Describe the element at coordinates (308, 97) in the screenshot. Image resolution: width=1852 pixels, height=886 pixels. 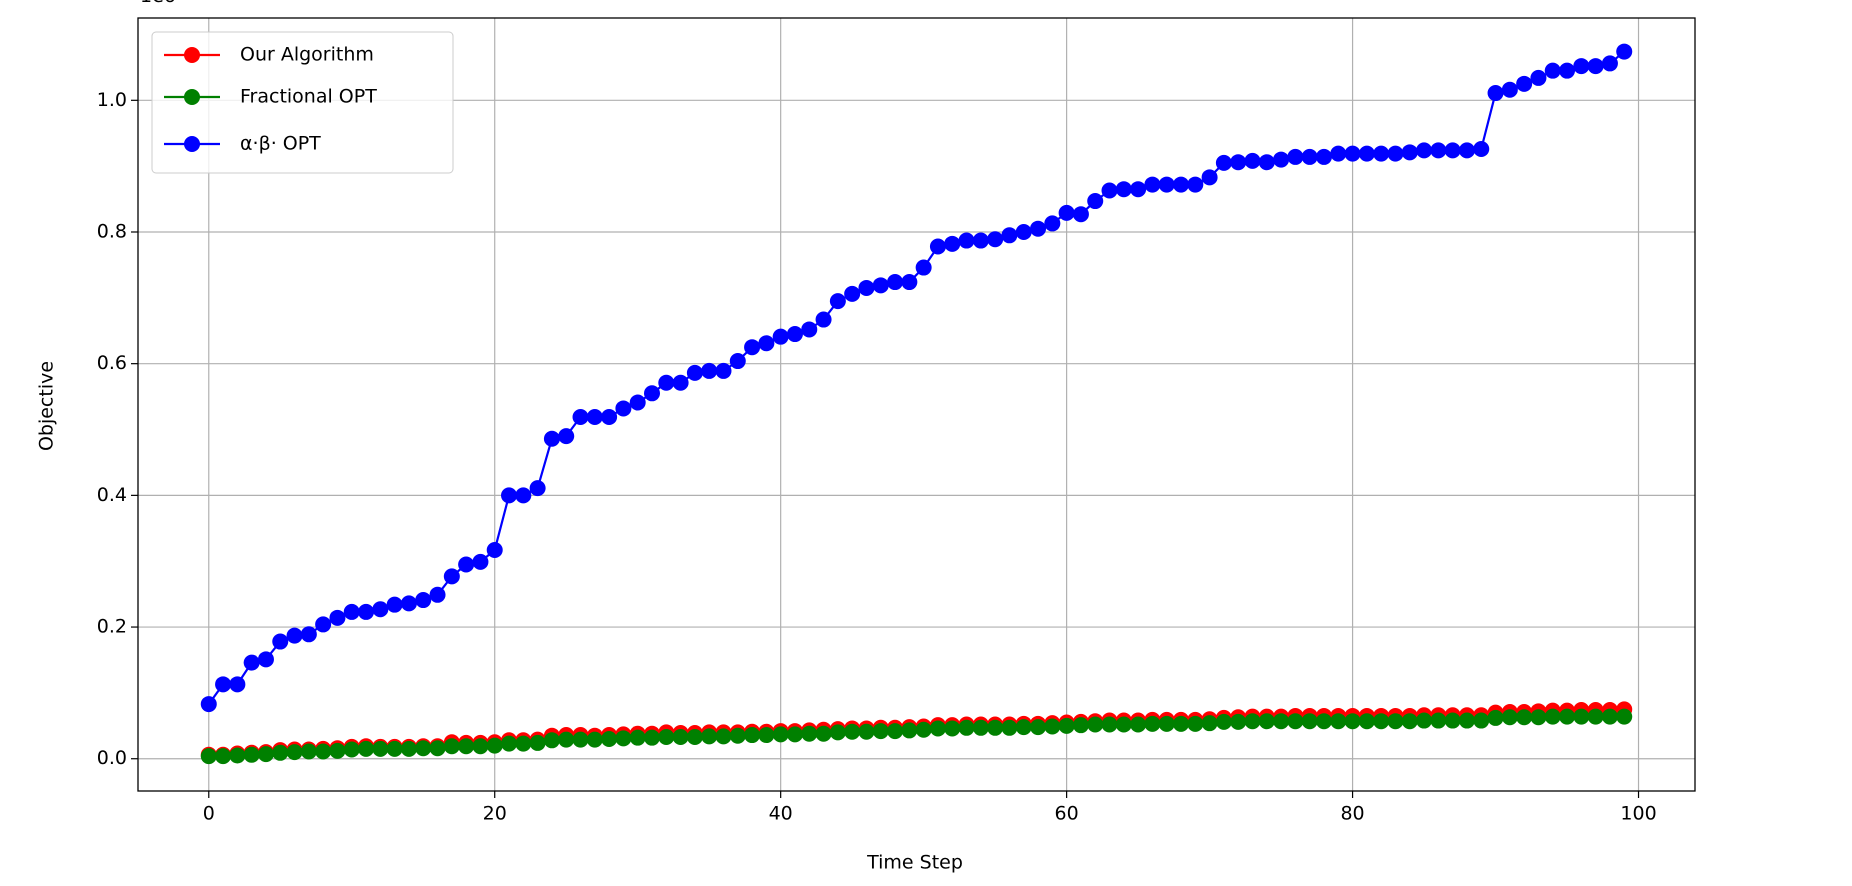
I see `legend-label: Fractional OPT` at that location.